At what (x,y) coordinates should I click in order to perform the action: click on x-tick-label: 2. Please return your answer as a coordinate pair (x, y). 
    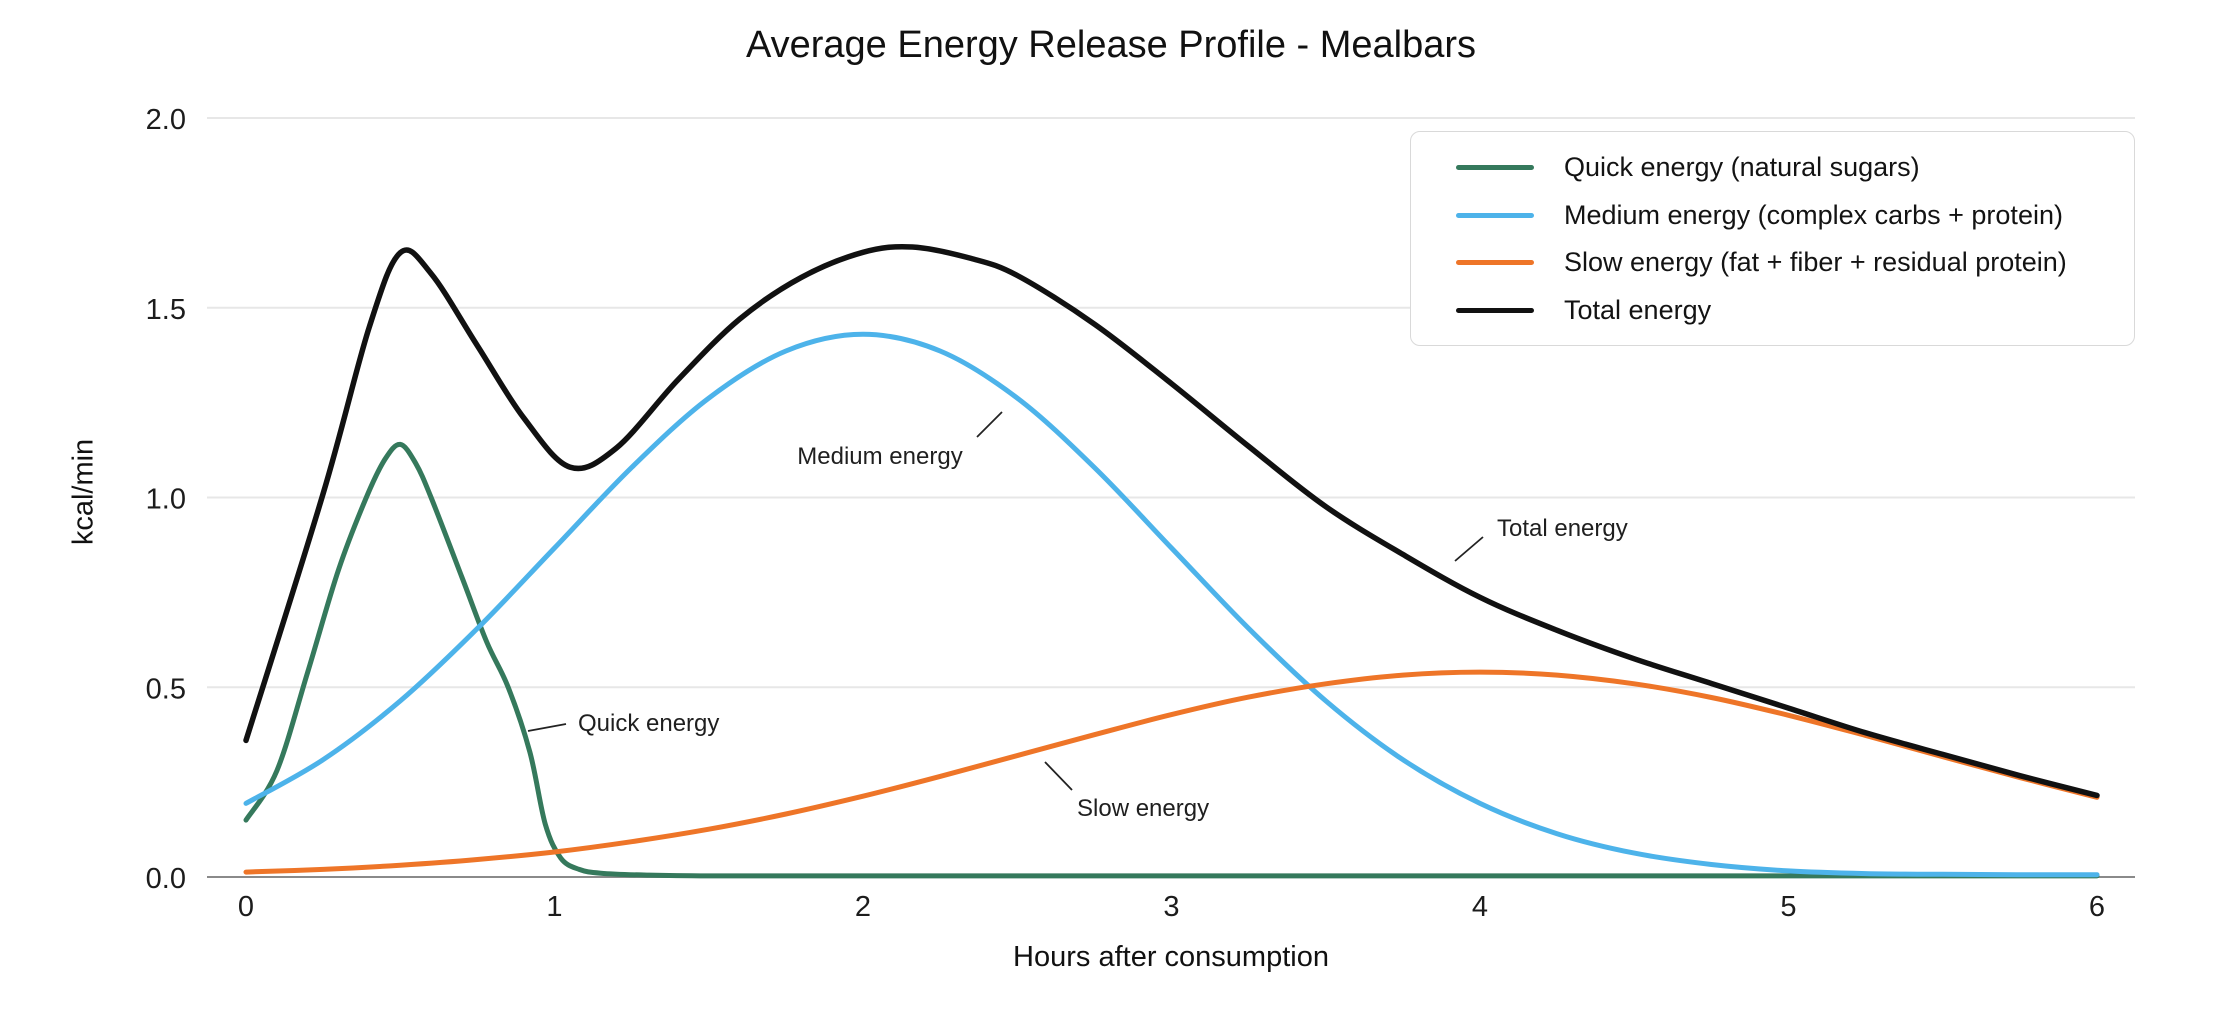
    Looking at the image, I should click on (863, 907).